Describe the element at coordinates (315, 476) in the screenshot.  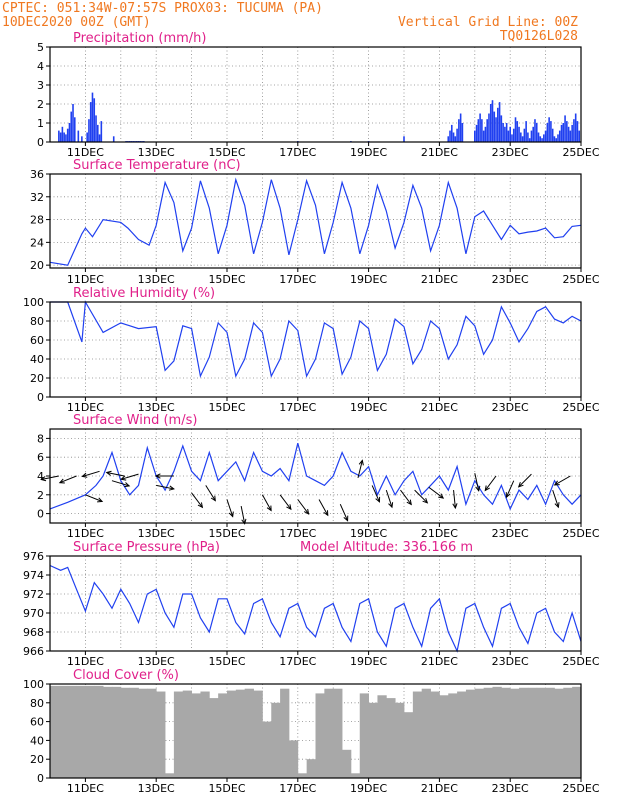
I see `series-line` at that location.